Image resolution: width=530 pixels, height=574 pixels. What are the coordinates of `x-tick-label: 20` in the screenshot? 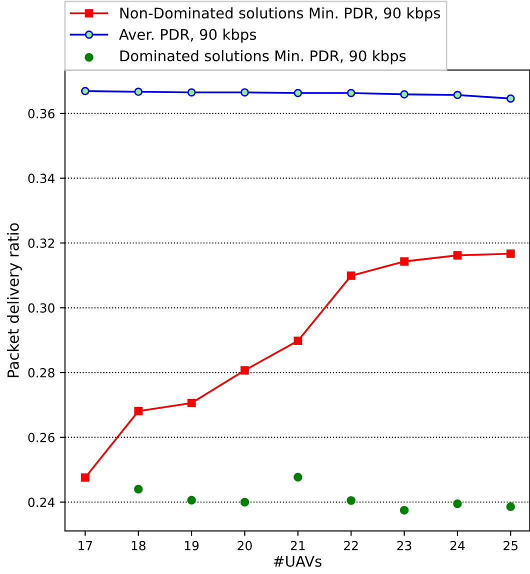 It's located at (245, 545).